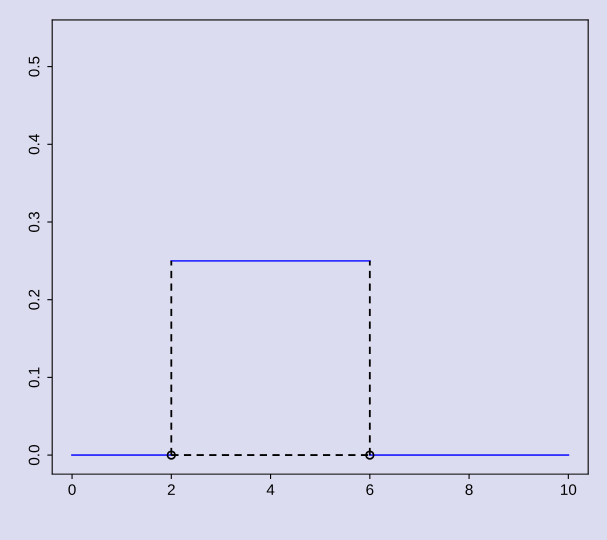  Describe the element at coordinates (34, 300) in the screenshot. I see `y-tick-label: 0.2` at that location.